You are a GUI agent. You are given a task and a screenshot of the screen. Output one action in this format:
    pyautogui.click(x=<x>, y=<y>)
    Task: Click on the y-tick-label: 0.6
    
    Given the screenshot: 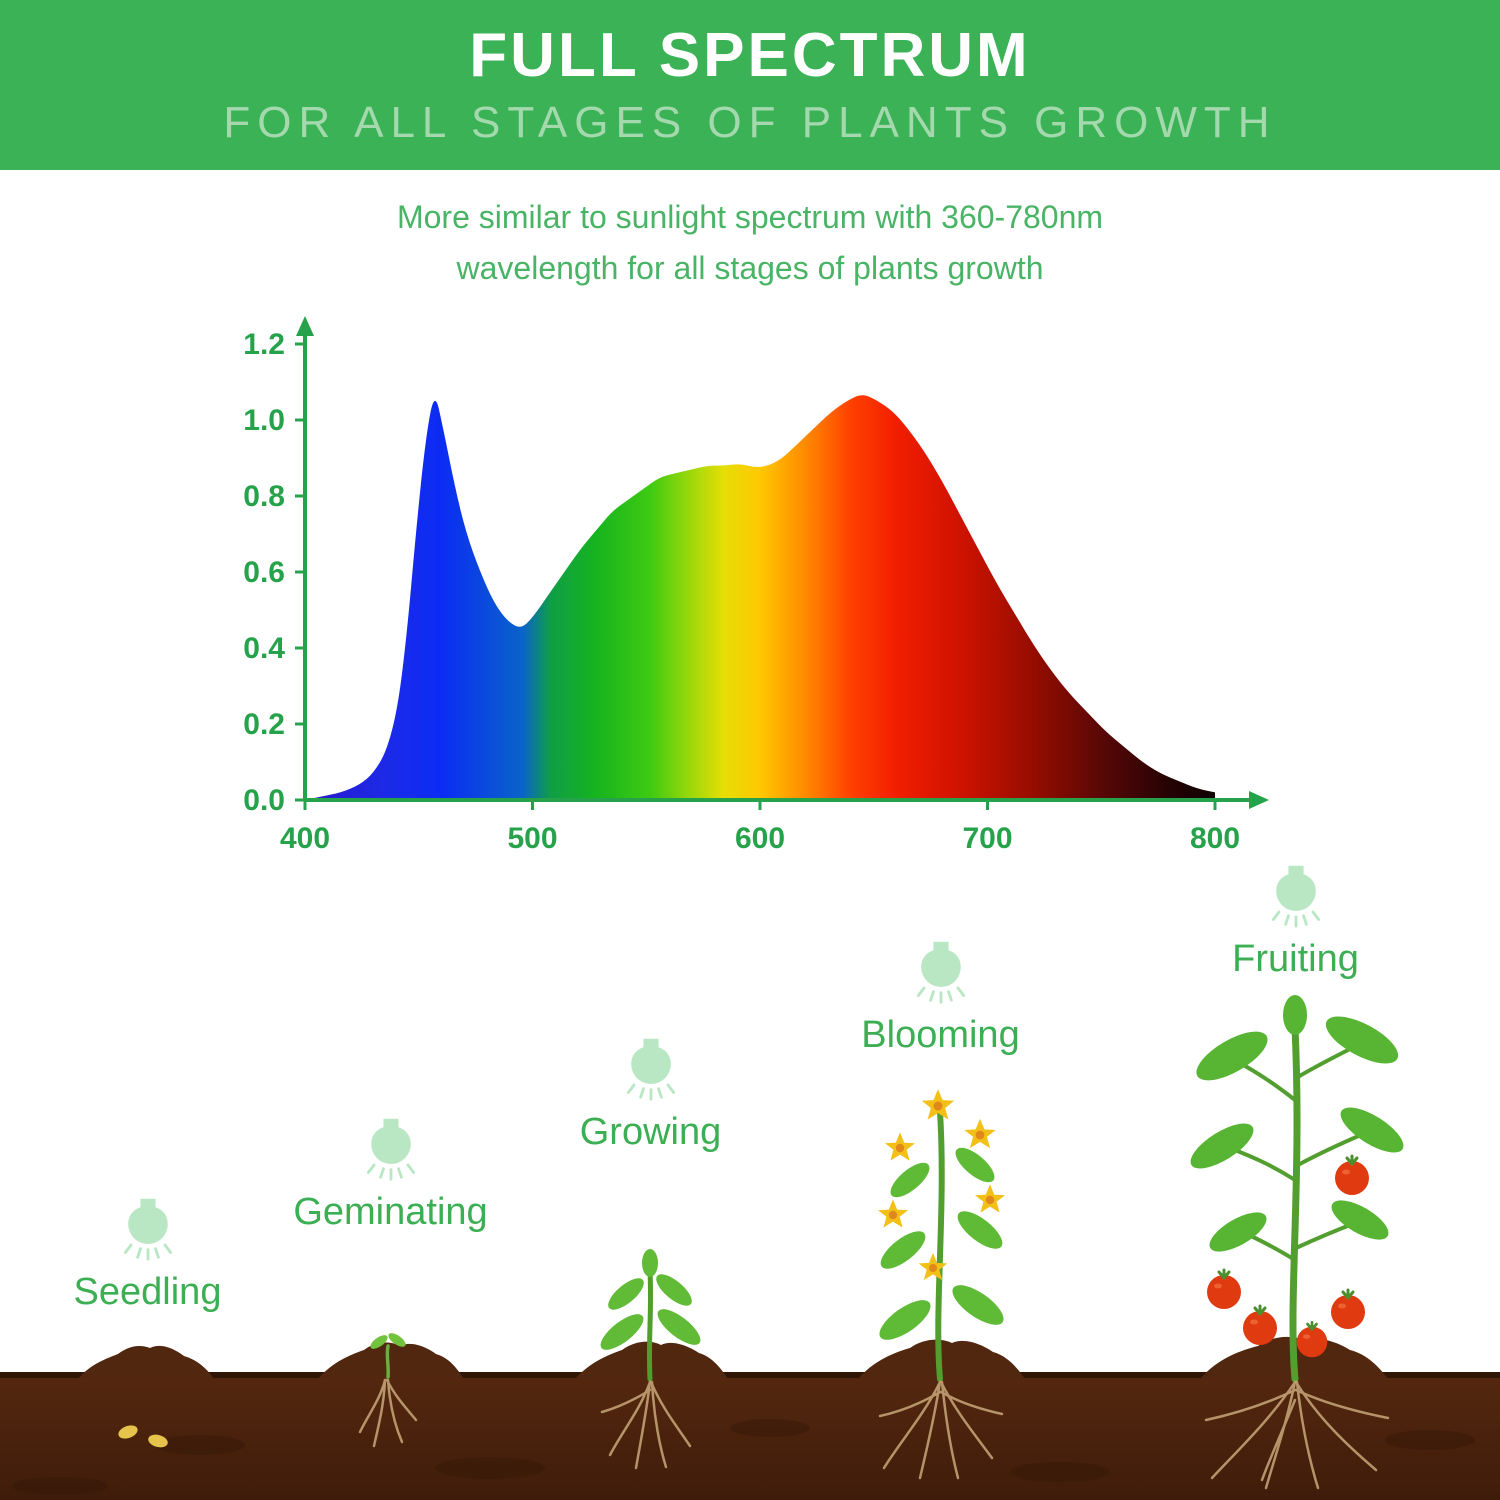 What is the action you would take?
    pyautogui.click(x=264, y=572)
    